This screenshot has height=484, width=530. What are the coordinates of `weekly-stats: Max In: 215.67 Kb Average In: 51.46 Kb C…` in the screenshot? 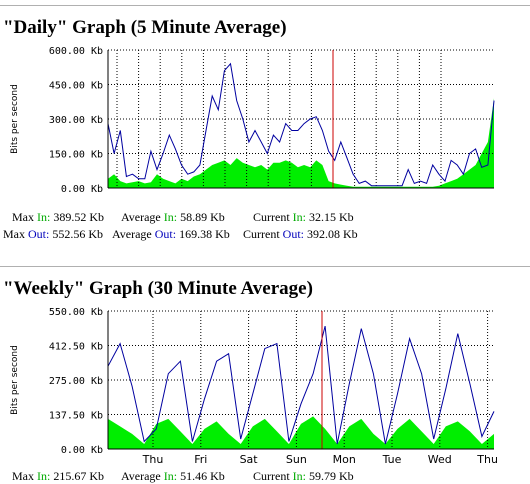 It's located at (265, 476).